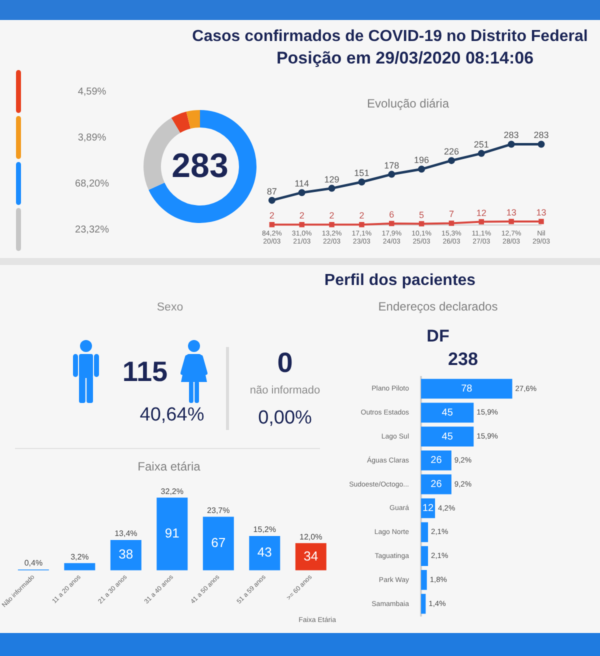 This screenshot has width=600, height=656. I want to click on data-label: 7, so click(451, 214).